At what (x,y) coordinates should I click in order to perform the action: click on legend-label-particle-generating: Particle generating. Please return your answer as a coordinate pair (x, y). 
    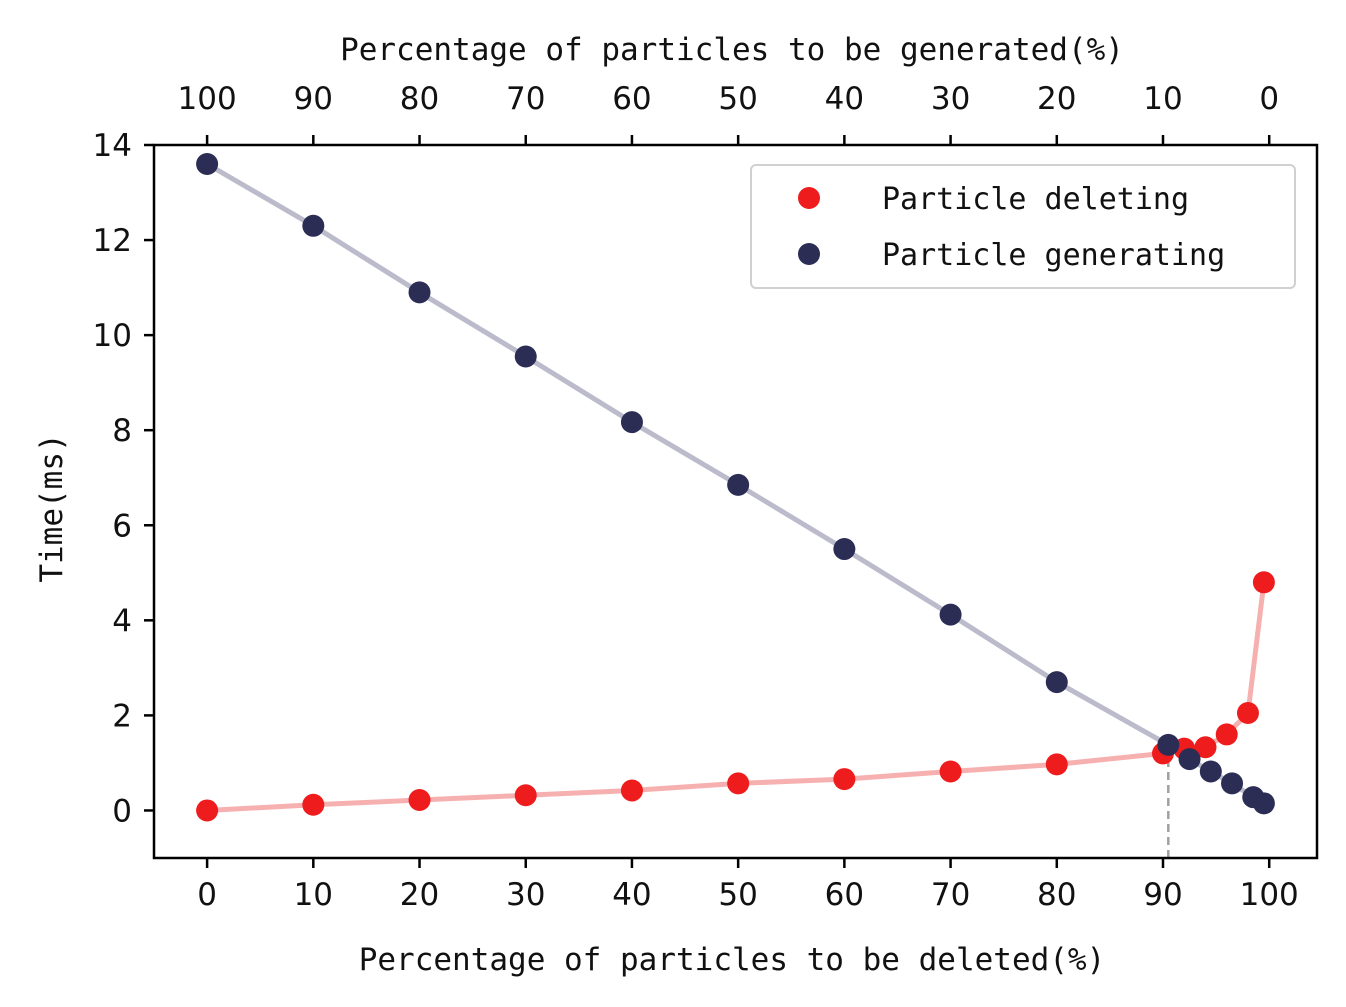
    Looking at the image, I should click on (1053, 255).